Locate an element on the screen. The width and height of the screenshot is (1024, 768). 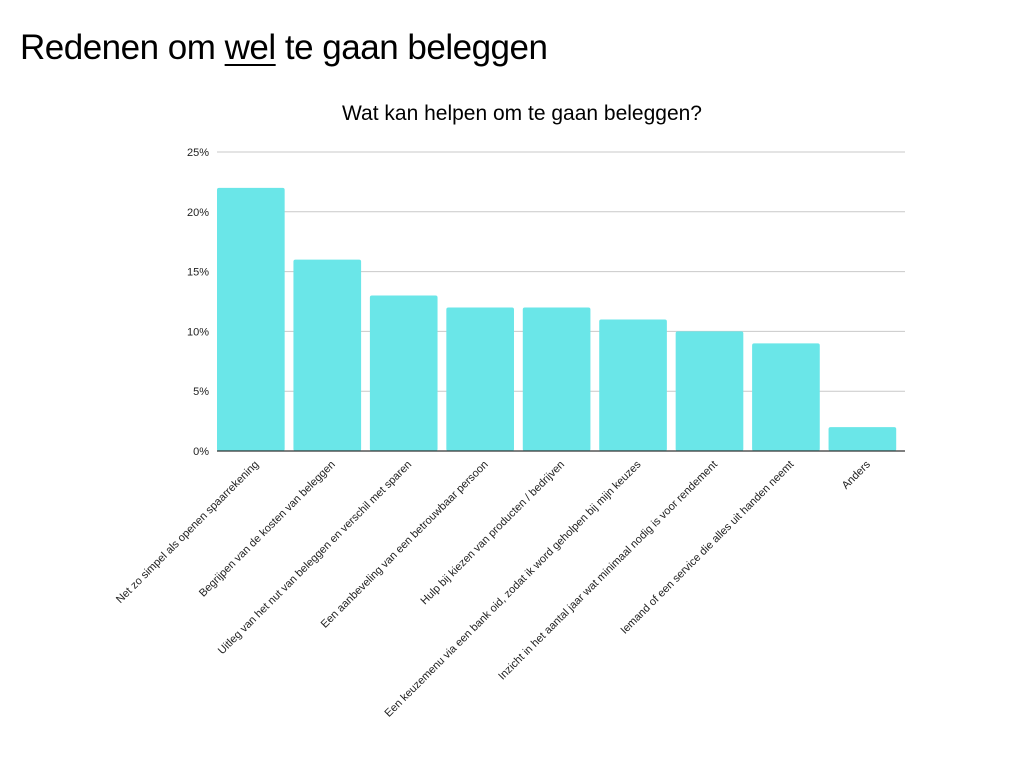
y-tick-label: 15% is located at coordinates (198, 273).